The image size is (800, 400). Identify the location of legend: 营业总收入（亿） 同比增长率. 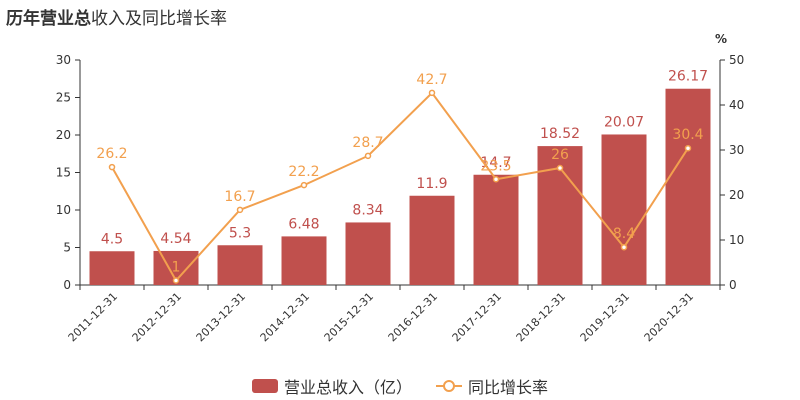
(400, 386).